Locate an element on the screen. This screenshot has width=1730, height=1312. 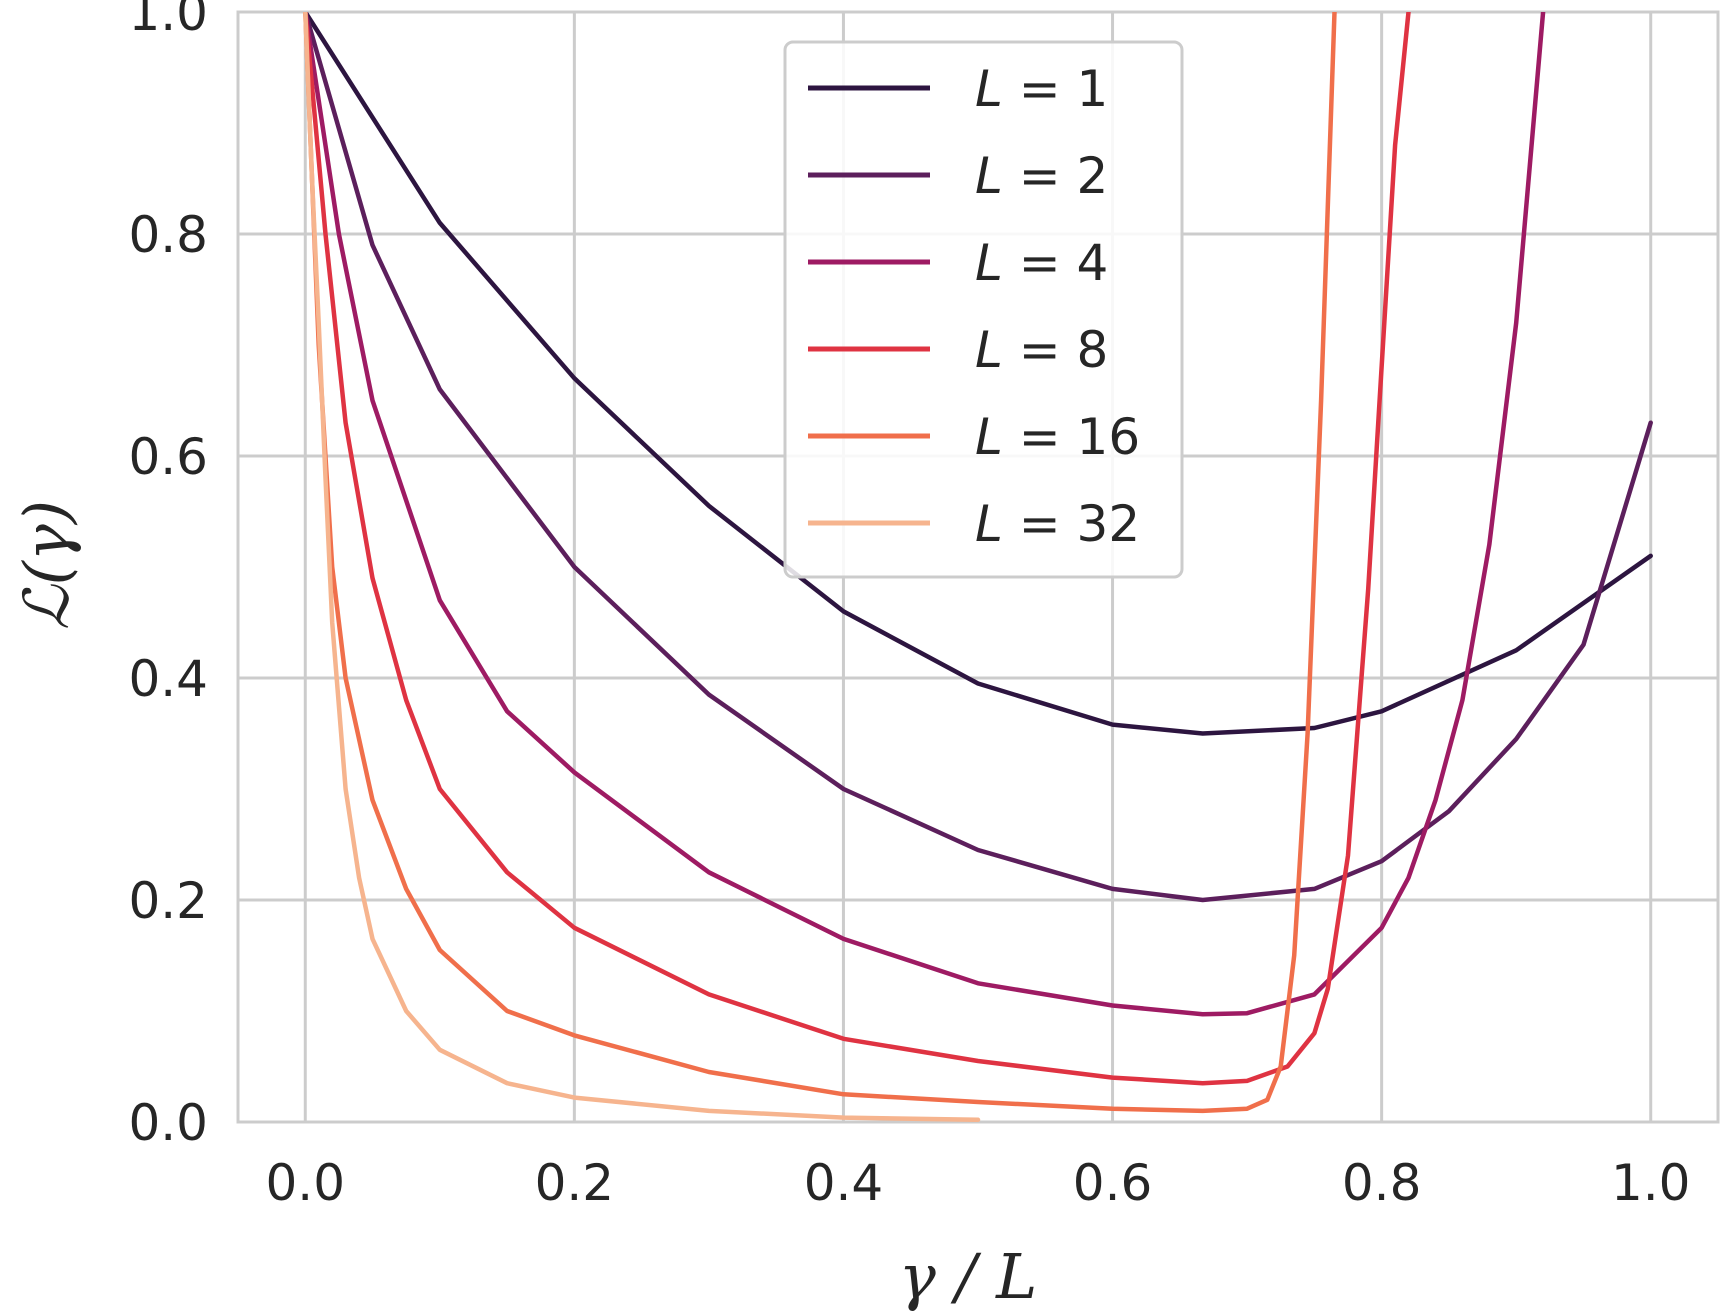
y-tick-label: 0.6 is located at coordinates (168, 457).